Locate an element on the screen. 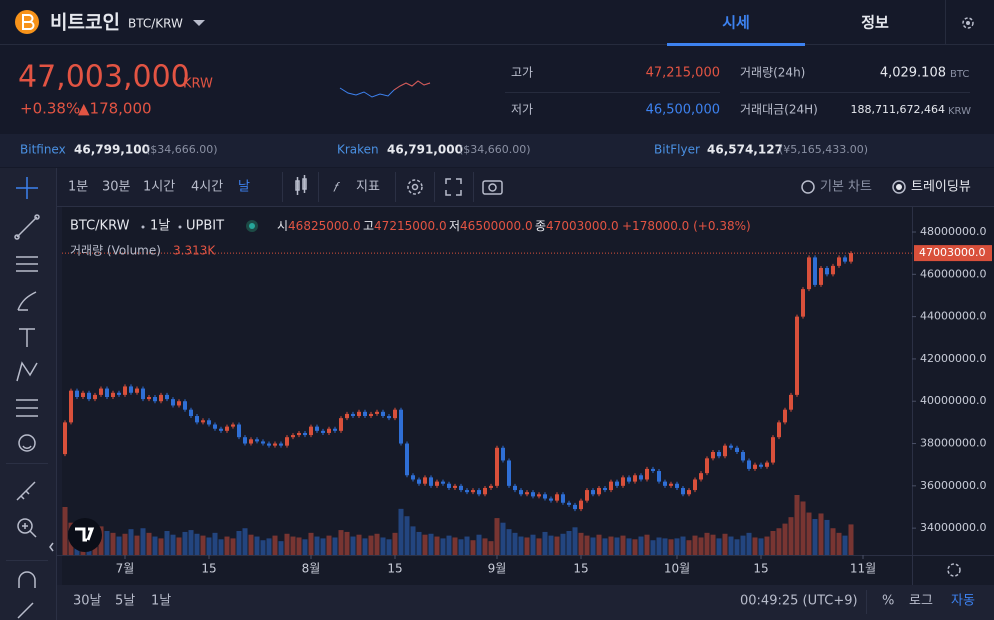 The width and height of the screenshot is (994, 620). fx-icon: 𝑓 is located at coordinates (336, 188).